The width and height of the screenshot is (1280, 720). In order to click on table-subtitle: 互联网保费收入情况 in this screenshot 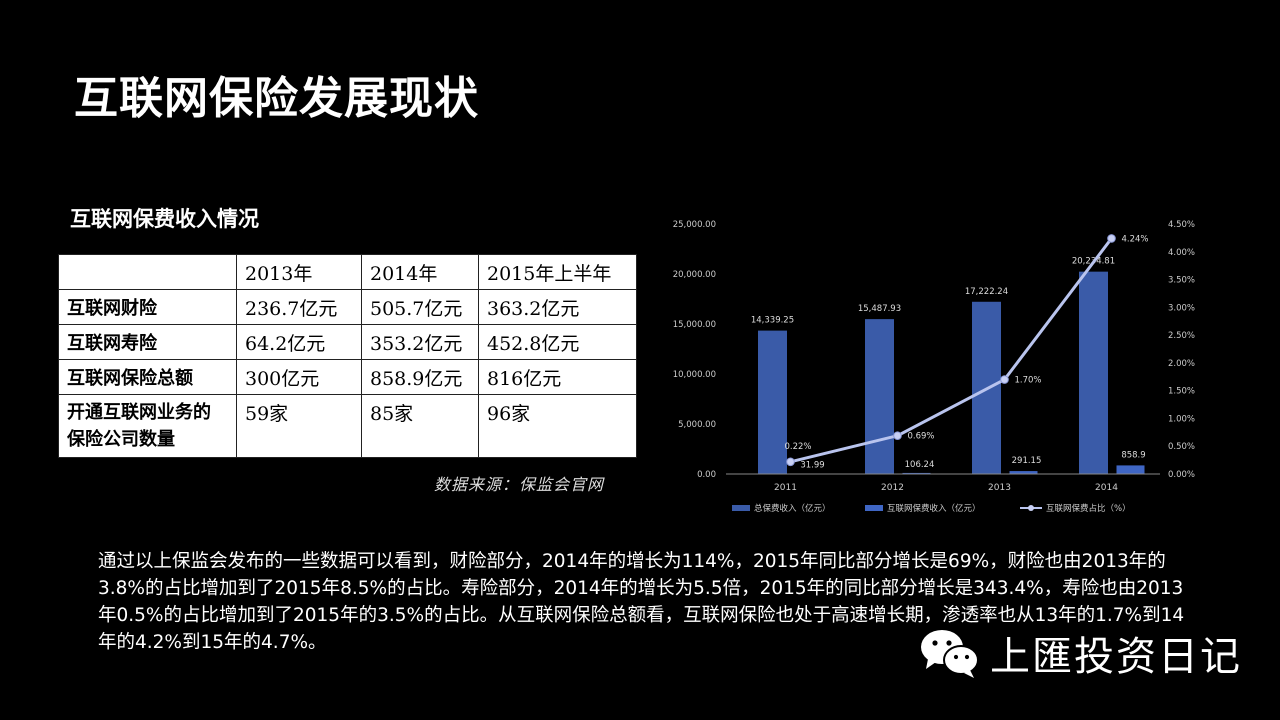, I will do `click(164, 219)`.